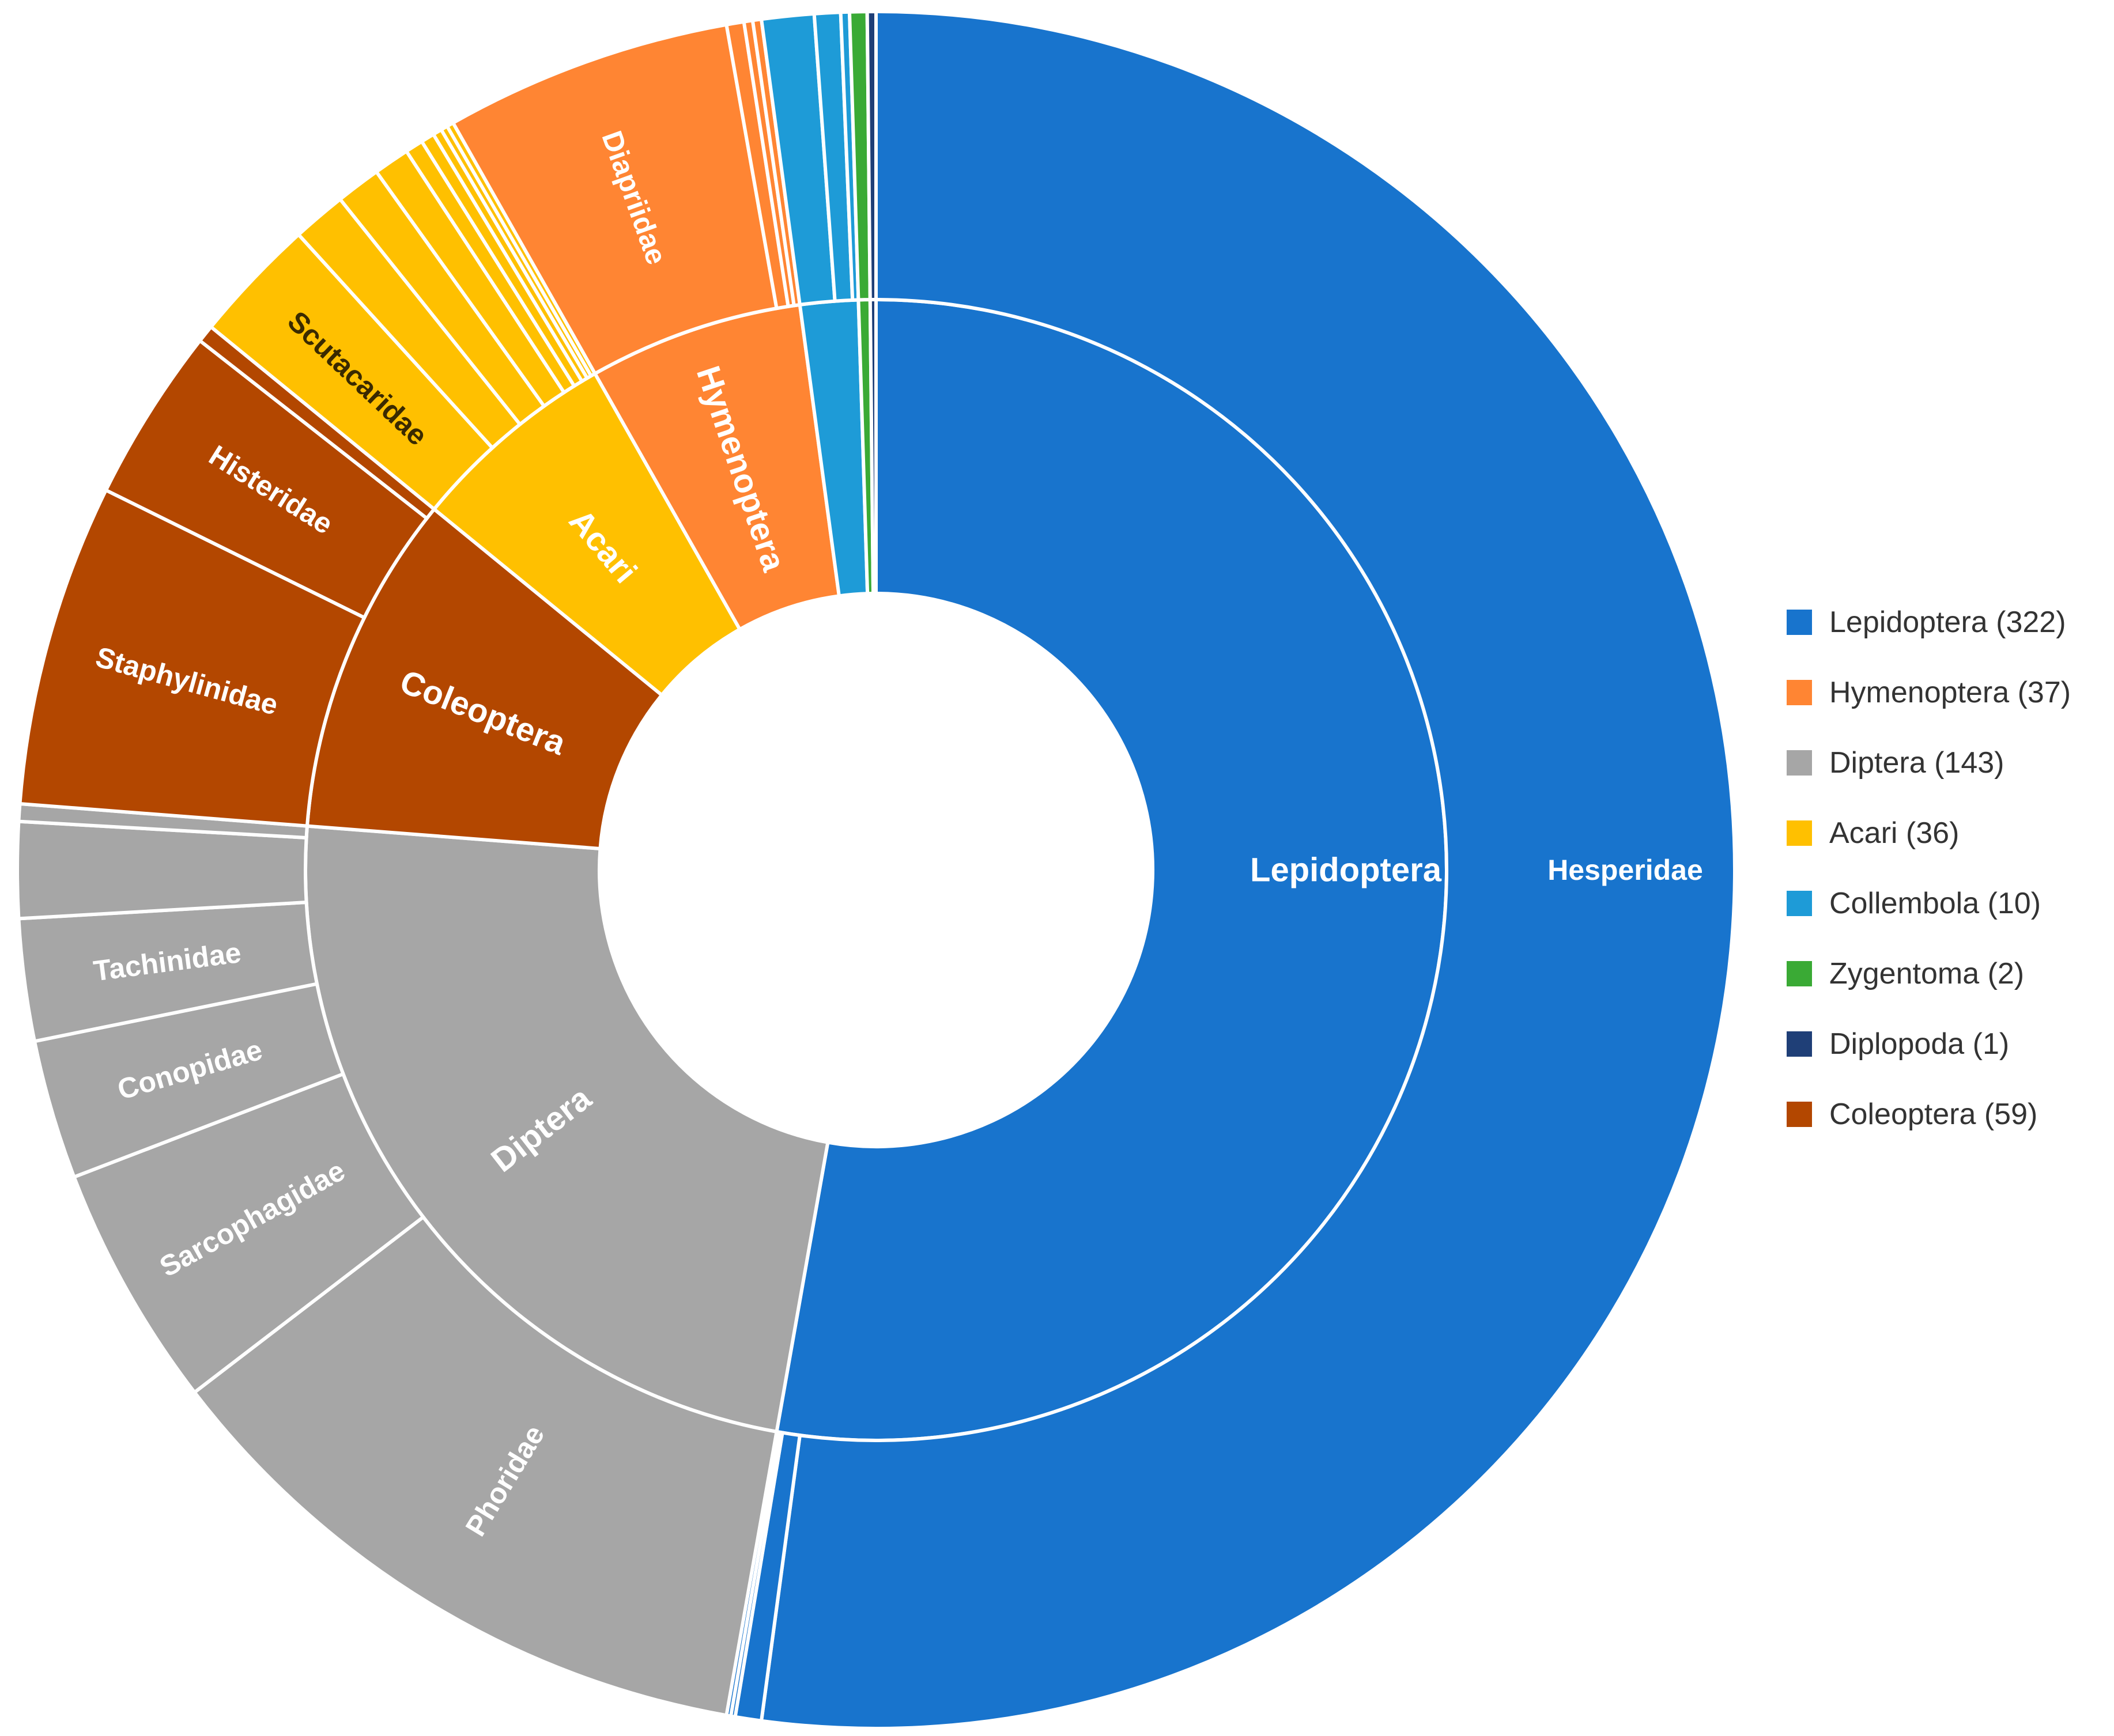 The height and width of the screenshot is (1736, 2114). I want to click on order-label-lepidoptera: Lepidoptera, so click(1346, 870).